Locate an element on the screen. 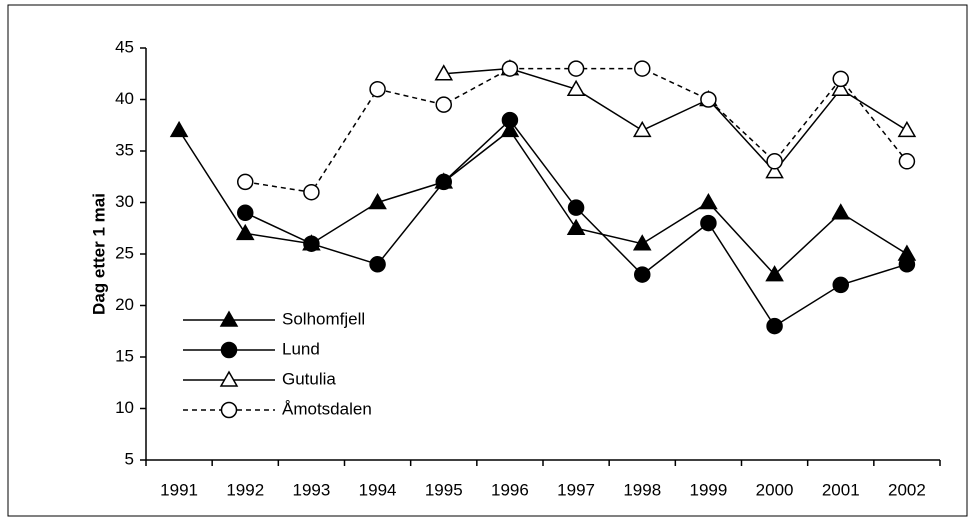 The width and height of the screenshot is (975, 527). legend-label: Solhomfjell is located at coordinates (323, 318).